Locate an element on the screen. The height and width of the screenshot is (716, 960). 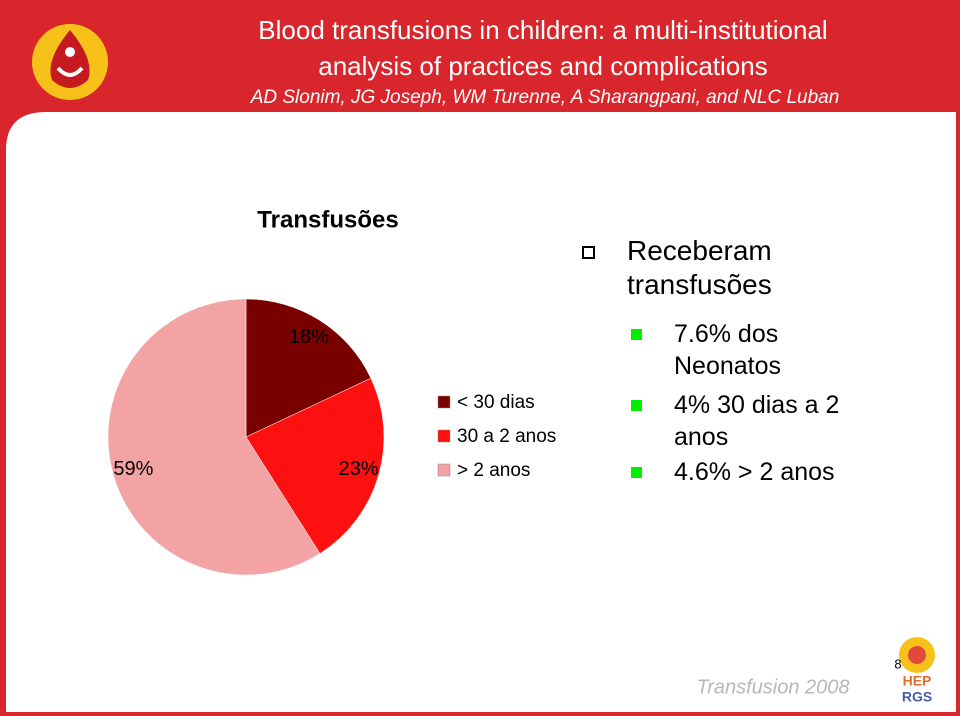
data-label: 18% is located at coordinates (309, 337).